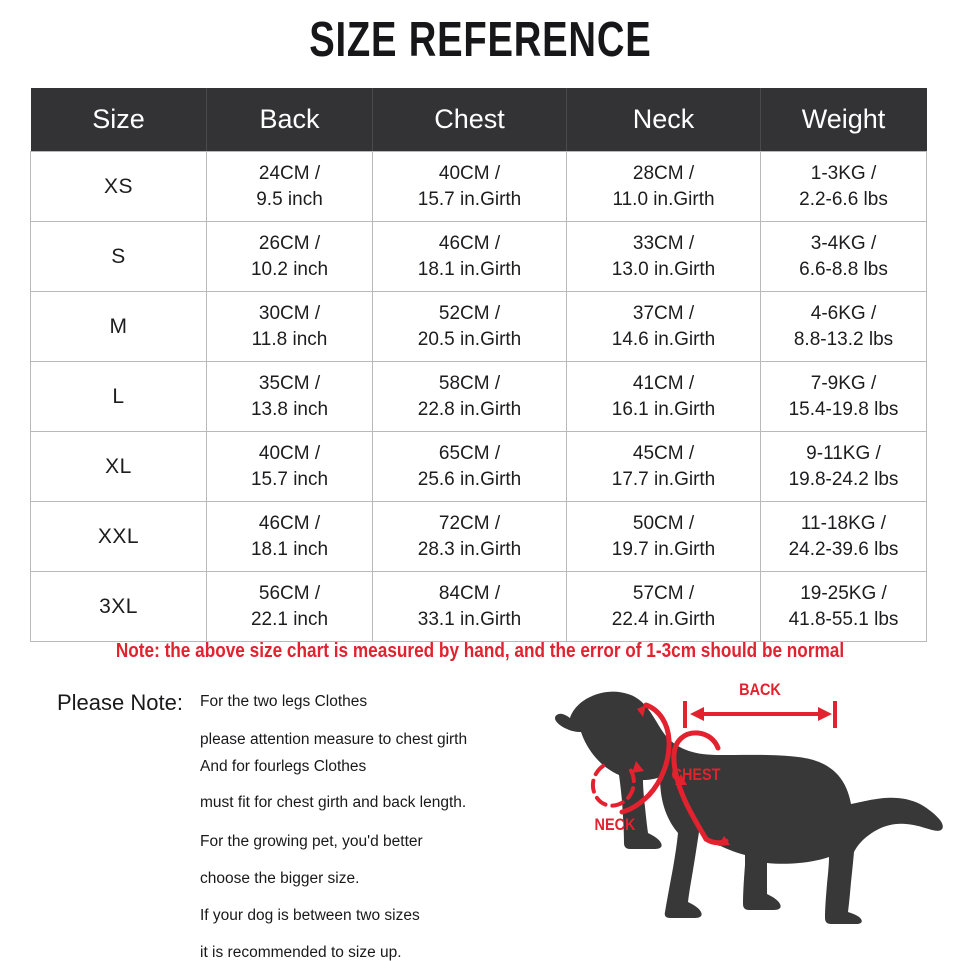  Describe the element at coordinates (289, 396) in the screenshot. I see `cell-back: 35CM / 13.8 inch` at that location.